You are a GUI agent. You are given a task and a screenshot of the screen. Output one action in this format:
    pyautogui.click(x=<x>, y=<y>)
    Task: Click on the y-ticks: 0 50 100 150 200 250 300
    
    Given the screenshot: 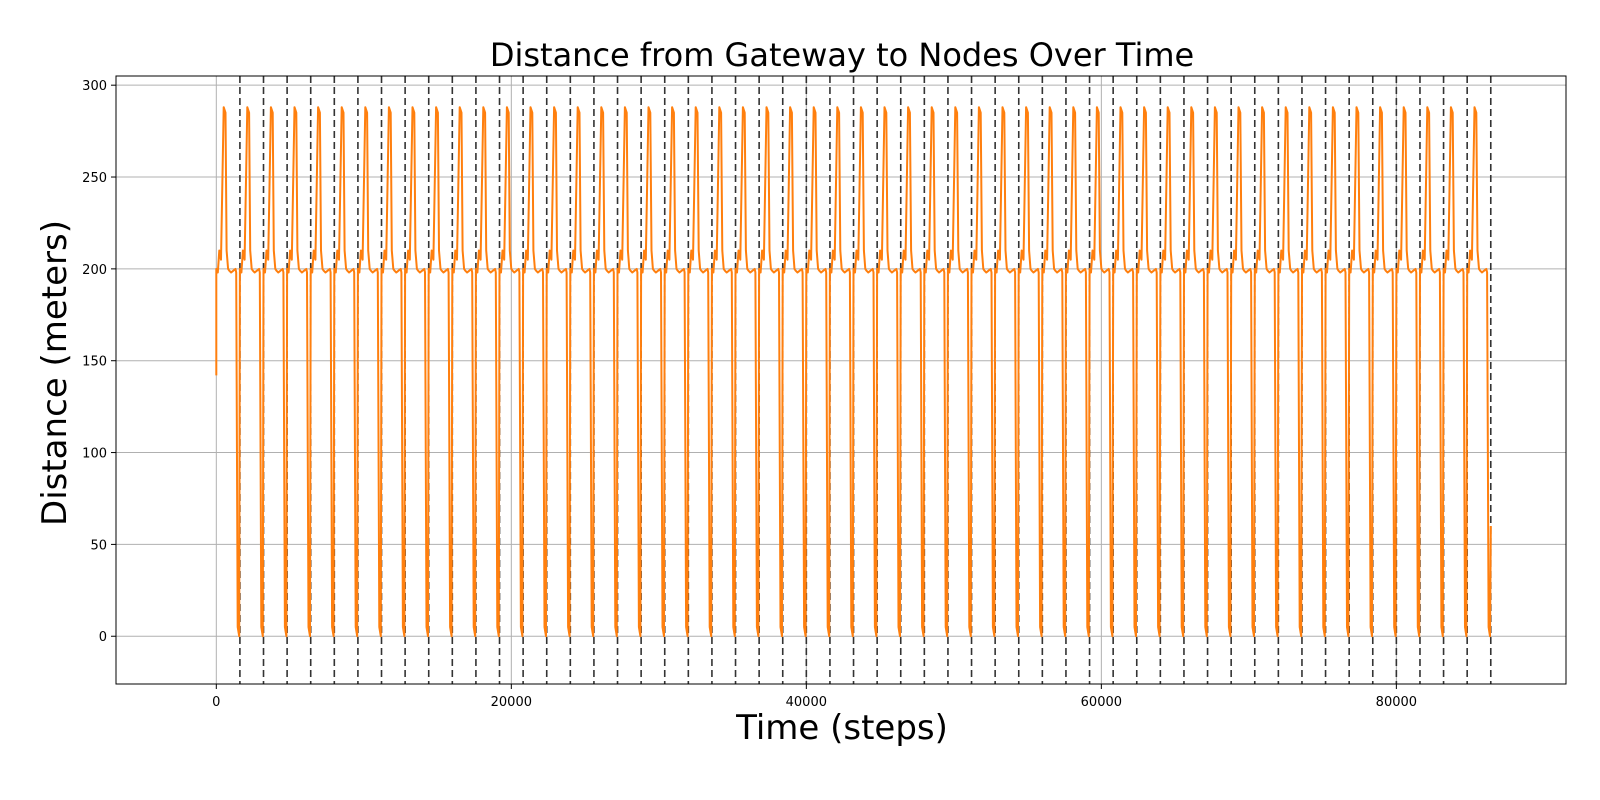 What is the action you would take?
    pyautogui.click(x=99, y=362)
    